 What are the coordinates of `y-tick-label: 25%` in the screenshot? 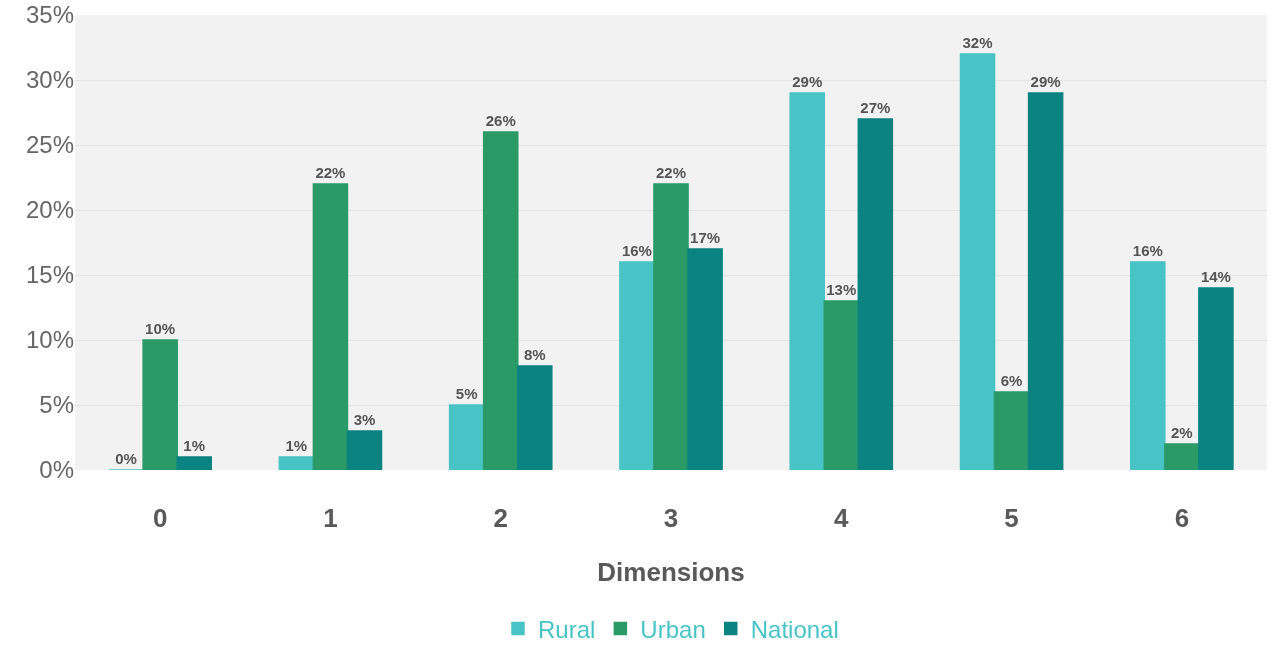 It's located at (49, 145).